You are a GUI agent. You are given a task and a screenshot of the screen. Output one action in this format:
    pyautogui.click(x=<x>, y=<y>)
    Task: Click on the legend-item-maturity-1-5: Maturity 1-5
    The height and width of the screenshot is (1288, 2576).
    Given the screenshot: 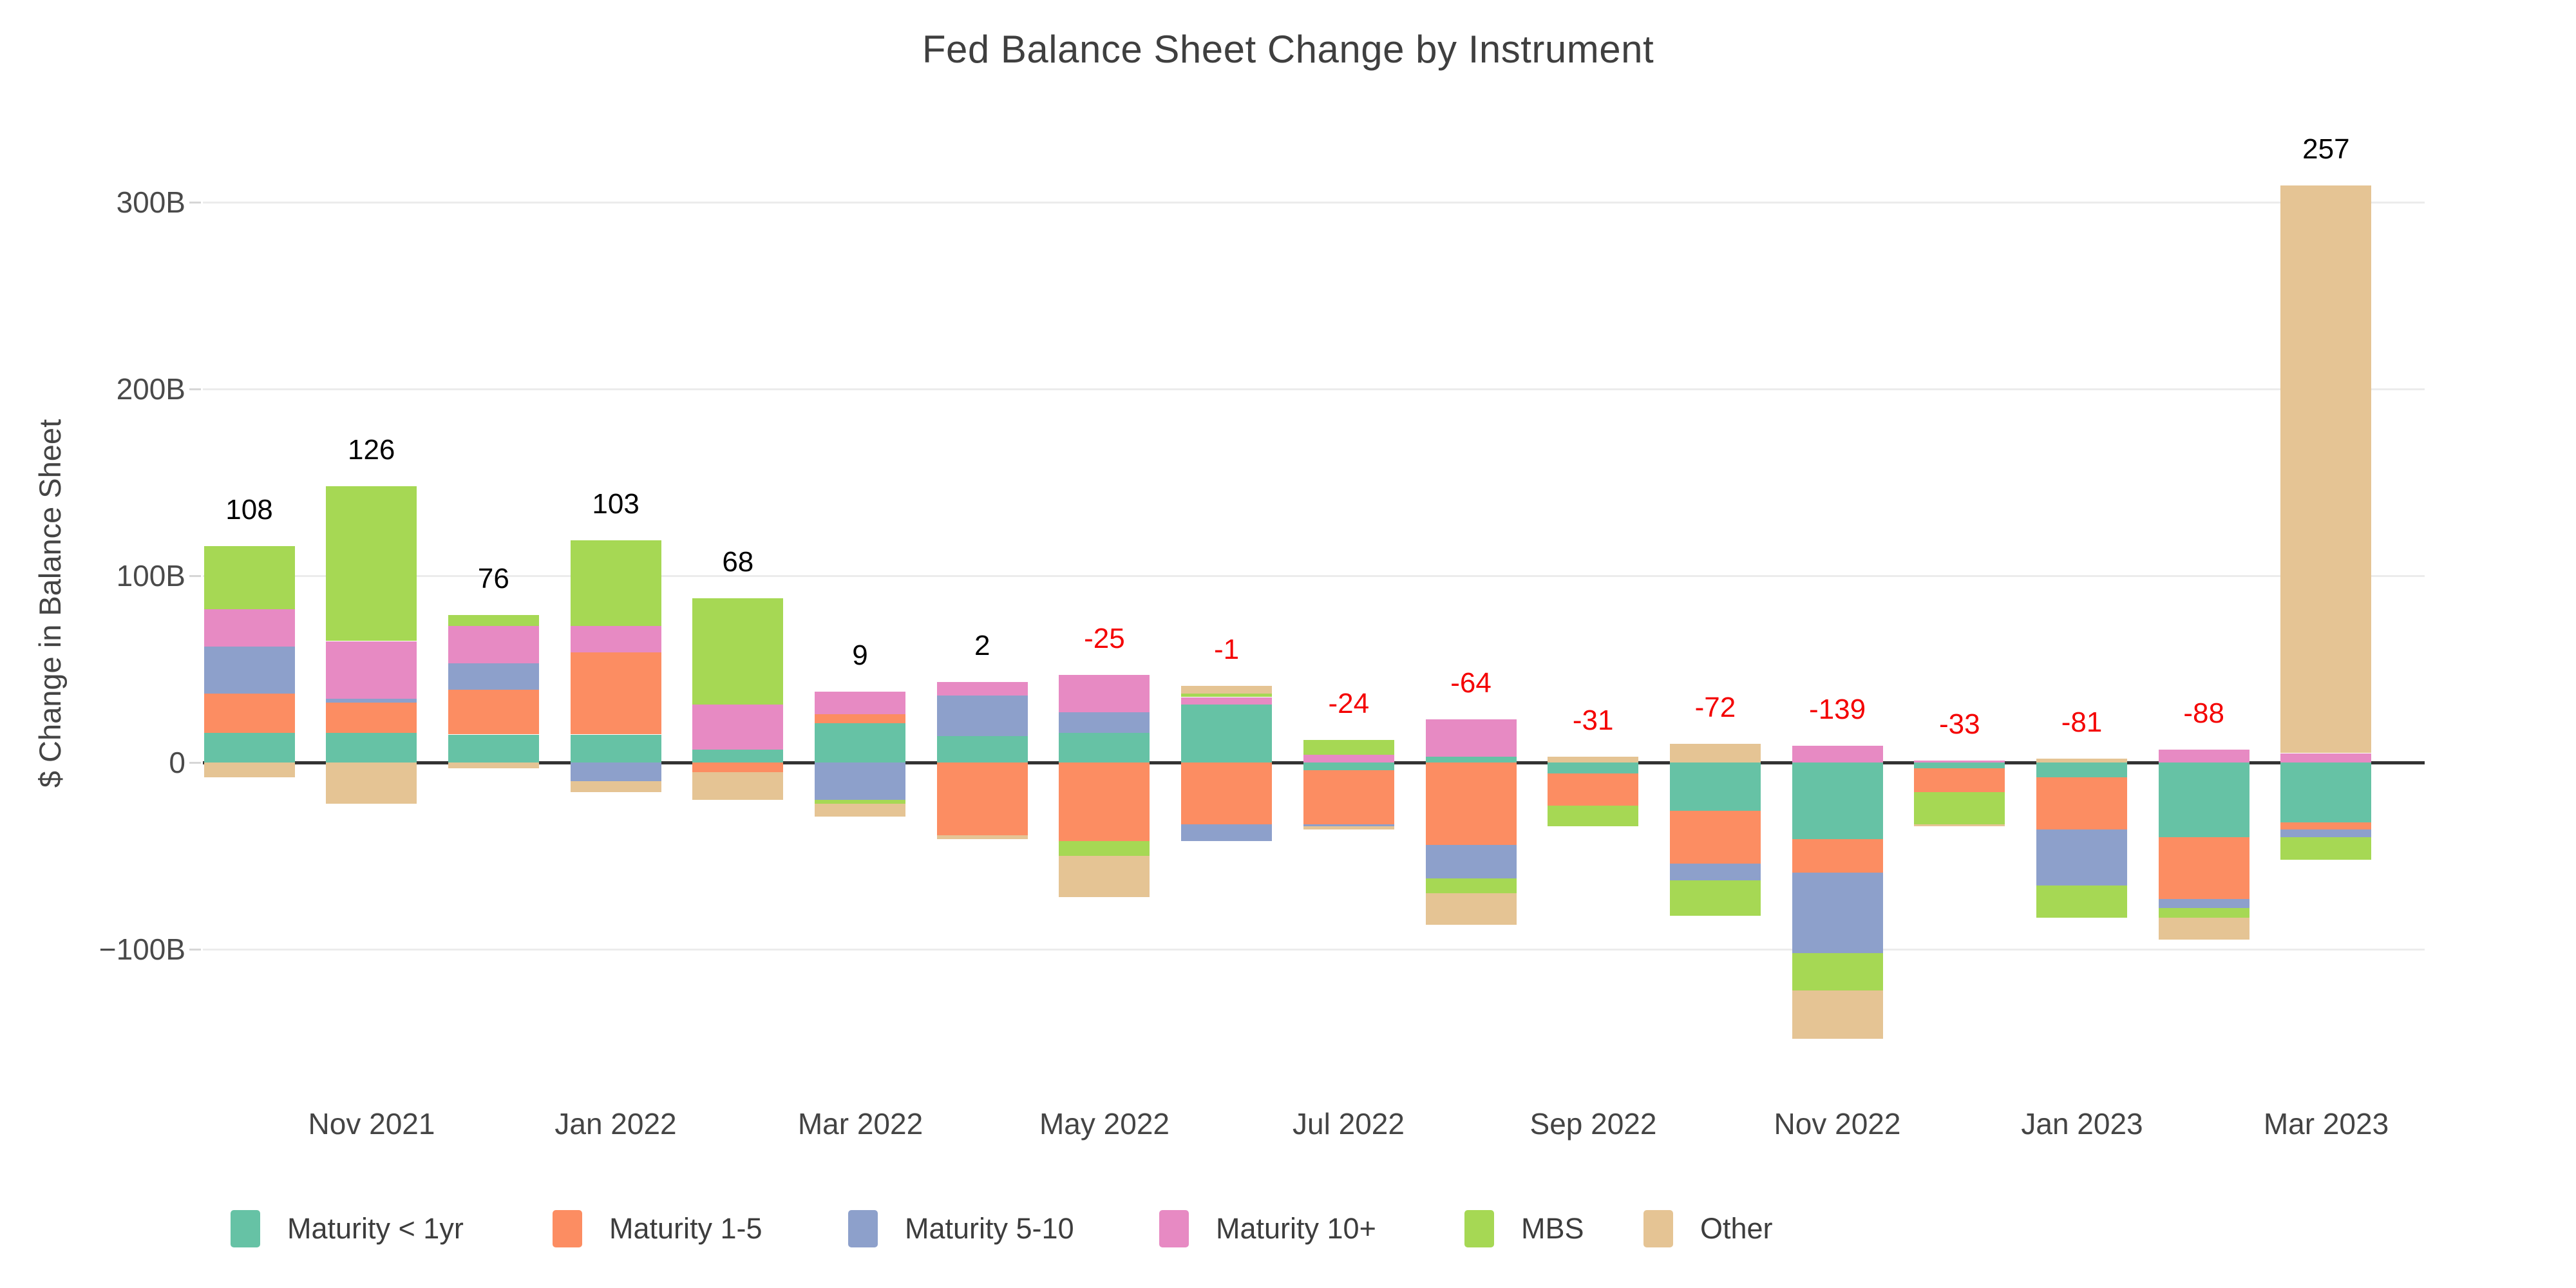 What is the action you would take?
    pyautogui.click(x=657, y=1228)
    